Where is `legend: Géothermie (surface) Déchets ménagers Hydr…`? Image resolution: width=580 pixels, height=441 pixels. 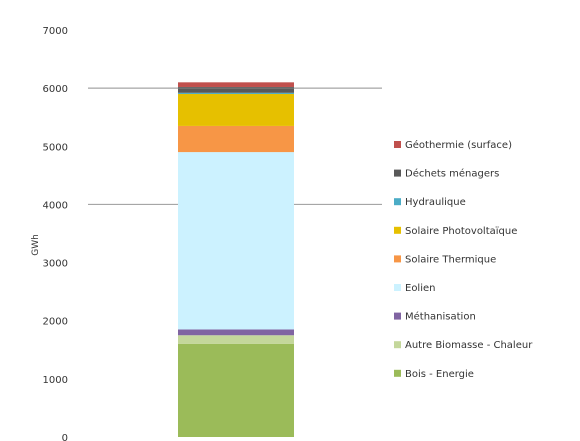
legend: Géothermie (surface) Déchets ménagers Hydr… is located at coordinates (463, 259).